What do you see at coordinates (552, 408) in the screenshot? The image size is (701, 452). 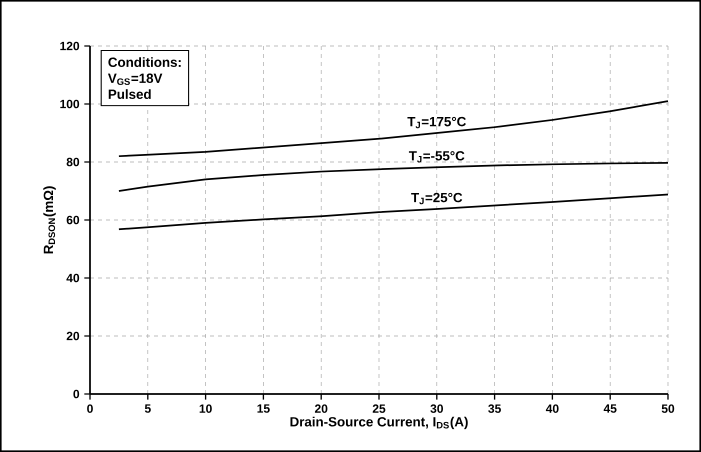 I see `x-tick-label: 40` at bounding box center [552, 408].